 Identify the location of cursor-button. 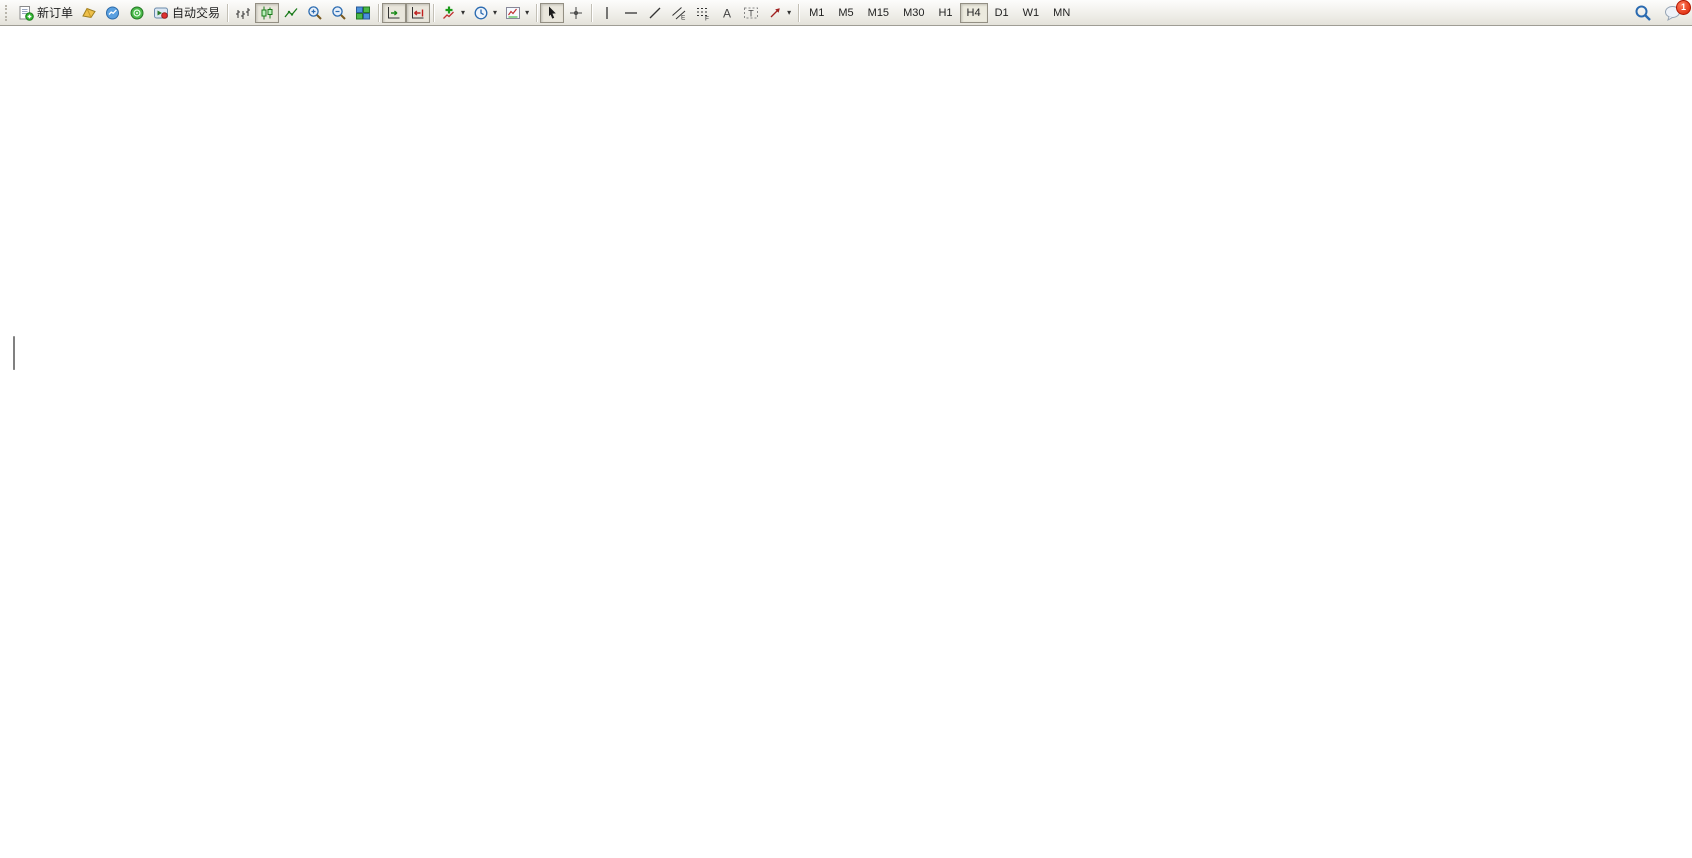
(552, 12).